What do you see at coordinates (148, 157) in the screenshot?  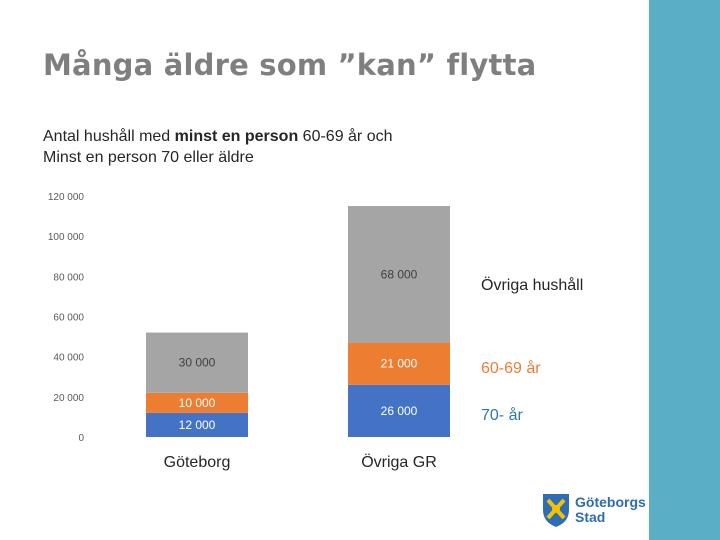 I see `subtitle-line-2: Minst en person 70 eller äldre` at bounding box center [148, 157].